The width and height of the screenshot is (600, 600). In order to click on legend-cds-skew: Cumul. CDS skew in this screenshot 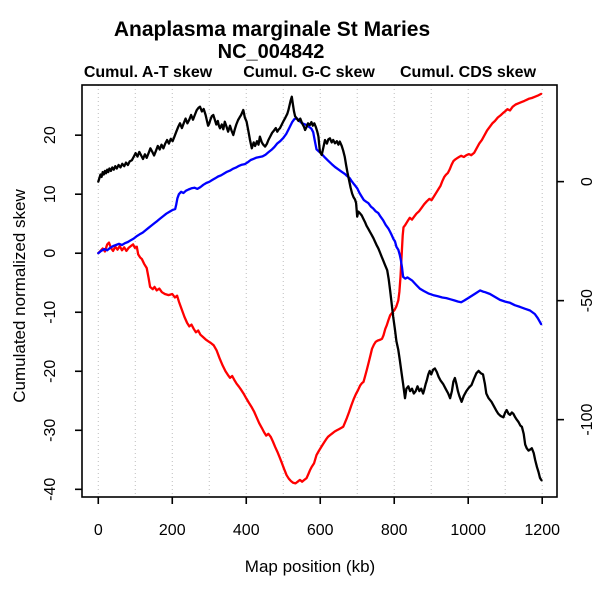, I will do `click(468, 72)`.